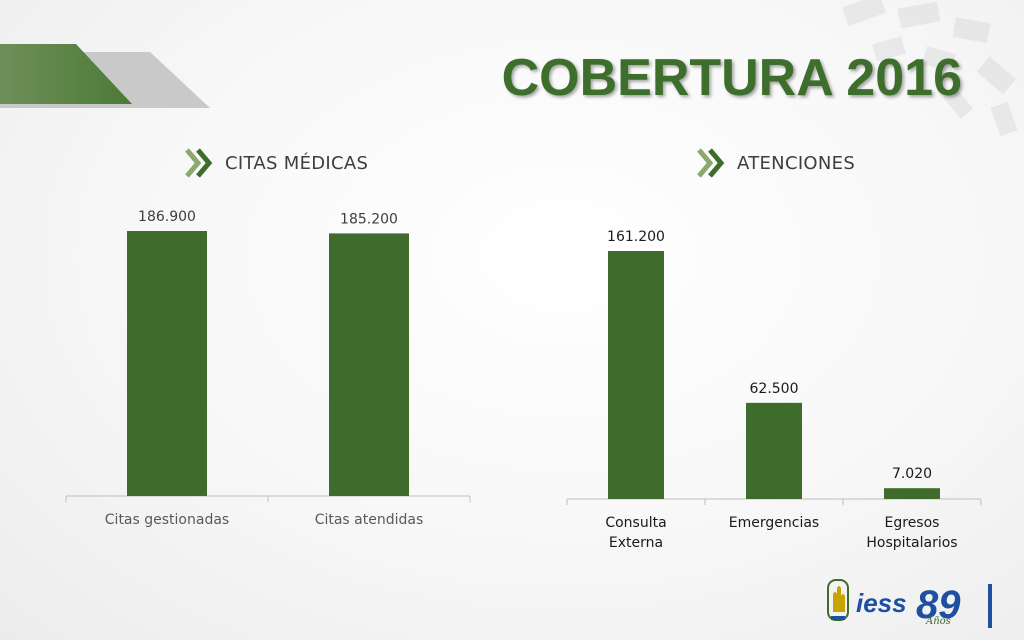  Describe the element at coordinates (731, 78) in the screenshot. I see `page-title: COBERTURA 2016` at that location.